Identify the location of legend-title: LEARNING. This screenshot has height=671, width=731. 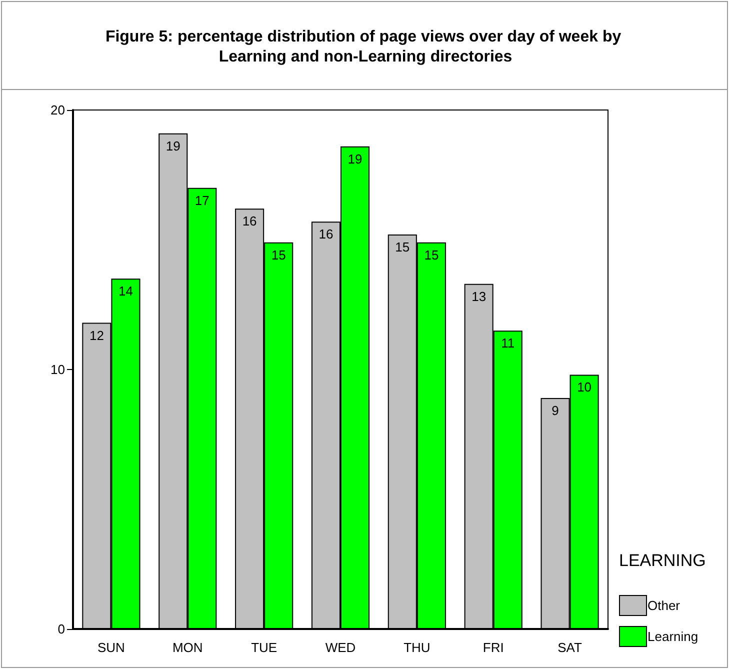
(662, 560).